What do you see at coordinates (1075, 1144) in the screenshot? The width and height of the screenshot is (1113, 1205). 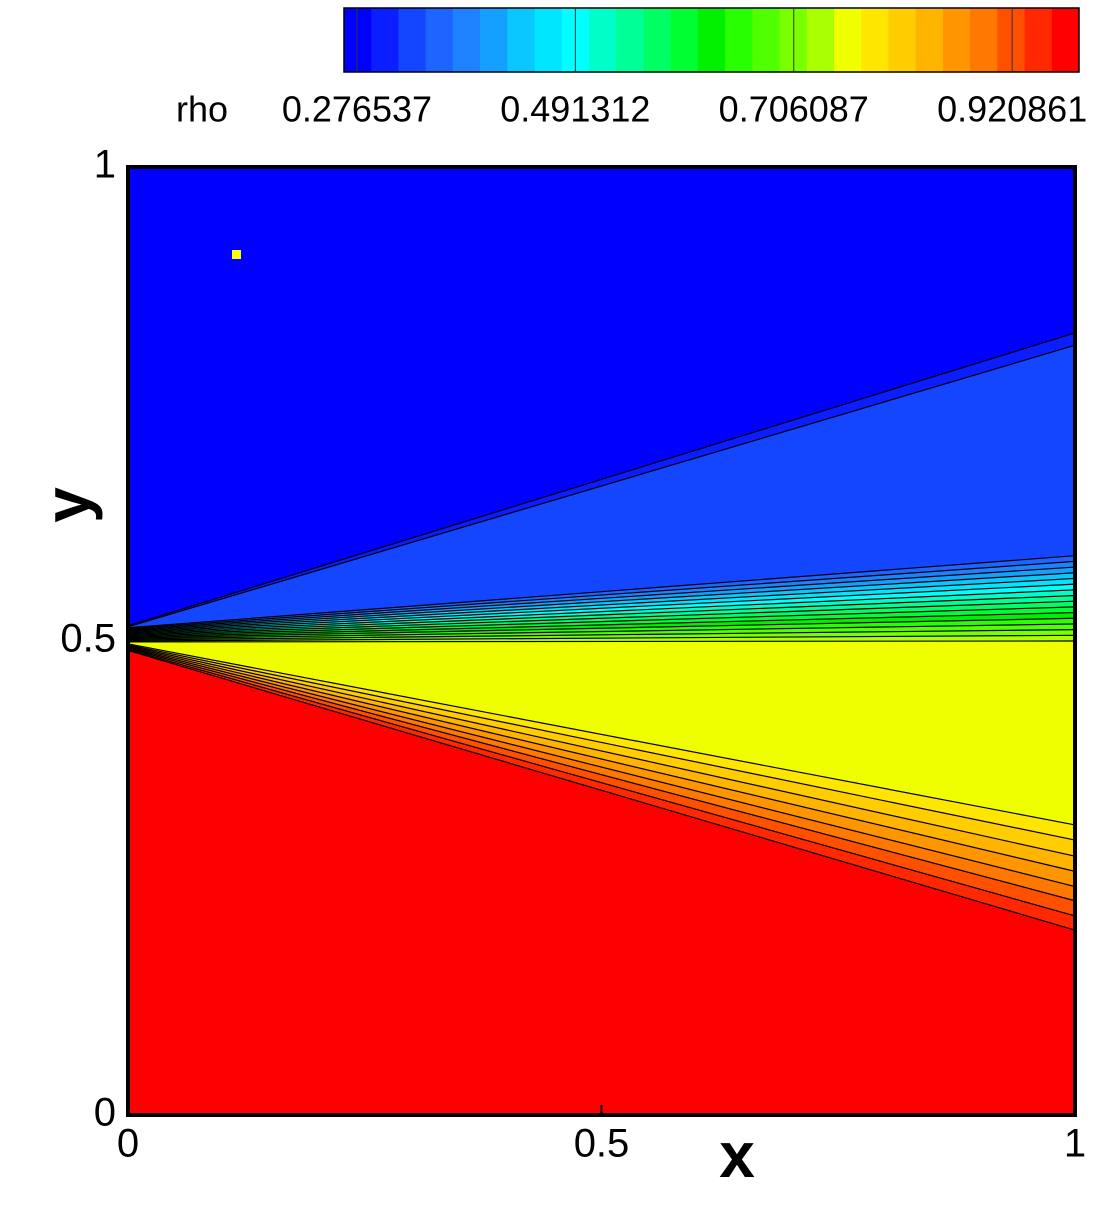 I see `x-tick-label: 1` at bounding box center [1075, 1144].